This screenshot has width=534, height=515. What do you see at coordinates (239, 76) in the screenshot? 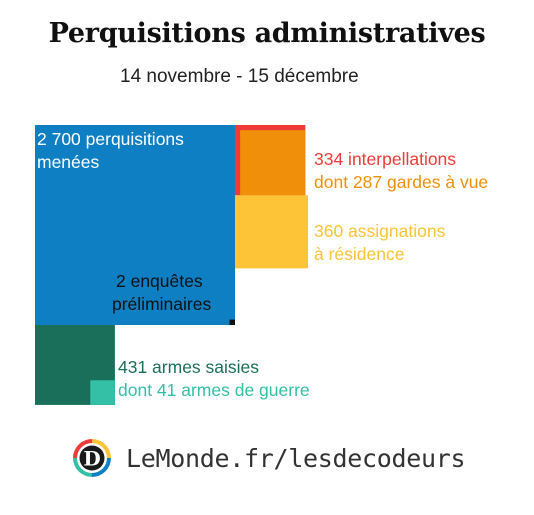
I see `chart-subtitle: 14 novembre - 15 décembre` at bounding box center [239, 76].